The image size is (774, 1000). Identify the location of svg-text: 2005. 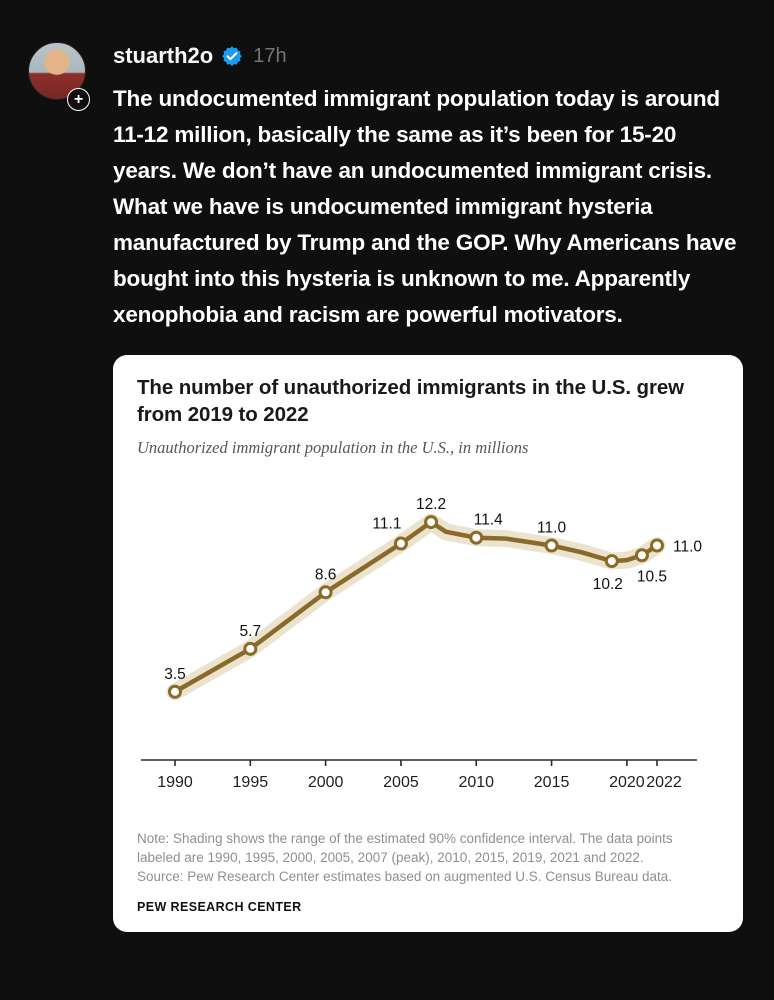
(401, 782).